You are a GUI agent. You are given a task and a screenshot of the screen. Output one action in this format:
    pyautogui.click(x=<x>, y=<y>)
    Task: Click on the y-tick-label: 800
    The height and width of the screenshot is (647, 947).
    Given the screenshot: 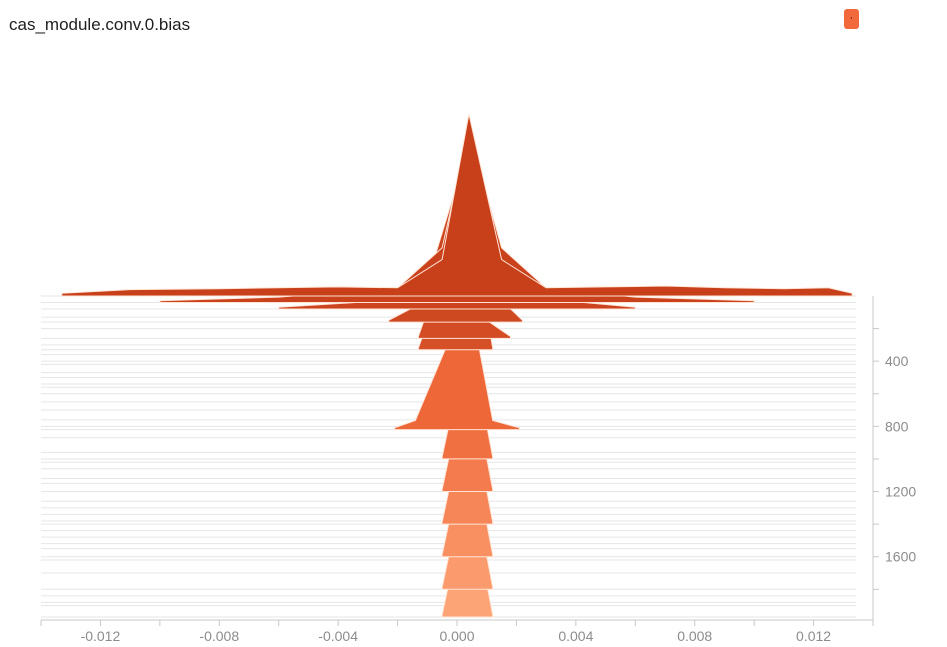 What is the action you would take?
    pyautogui.click(x=897, y=426)
    